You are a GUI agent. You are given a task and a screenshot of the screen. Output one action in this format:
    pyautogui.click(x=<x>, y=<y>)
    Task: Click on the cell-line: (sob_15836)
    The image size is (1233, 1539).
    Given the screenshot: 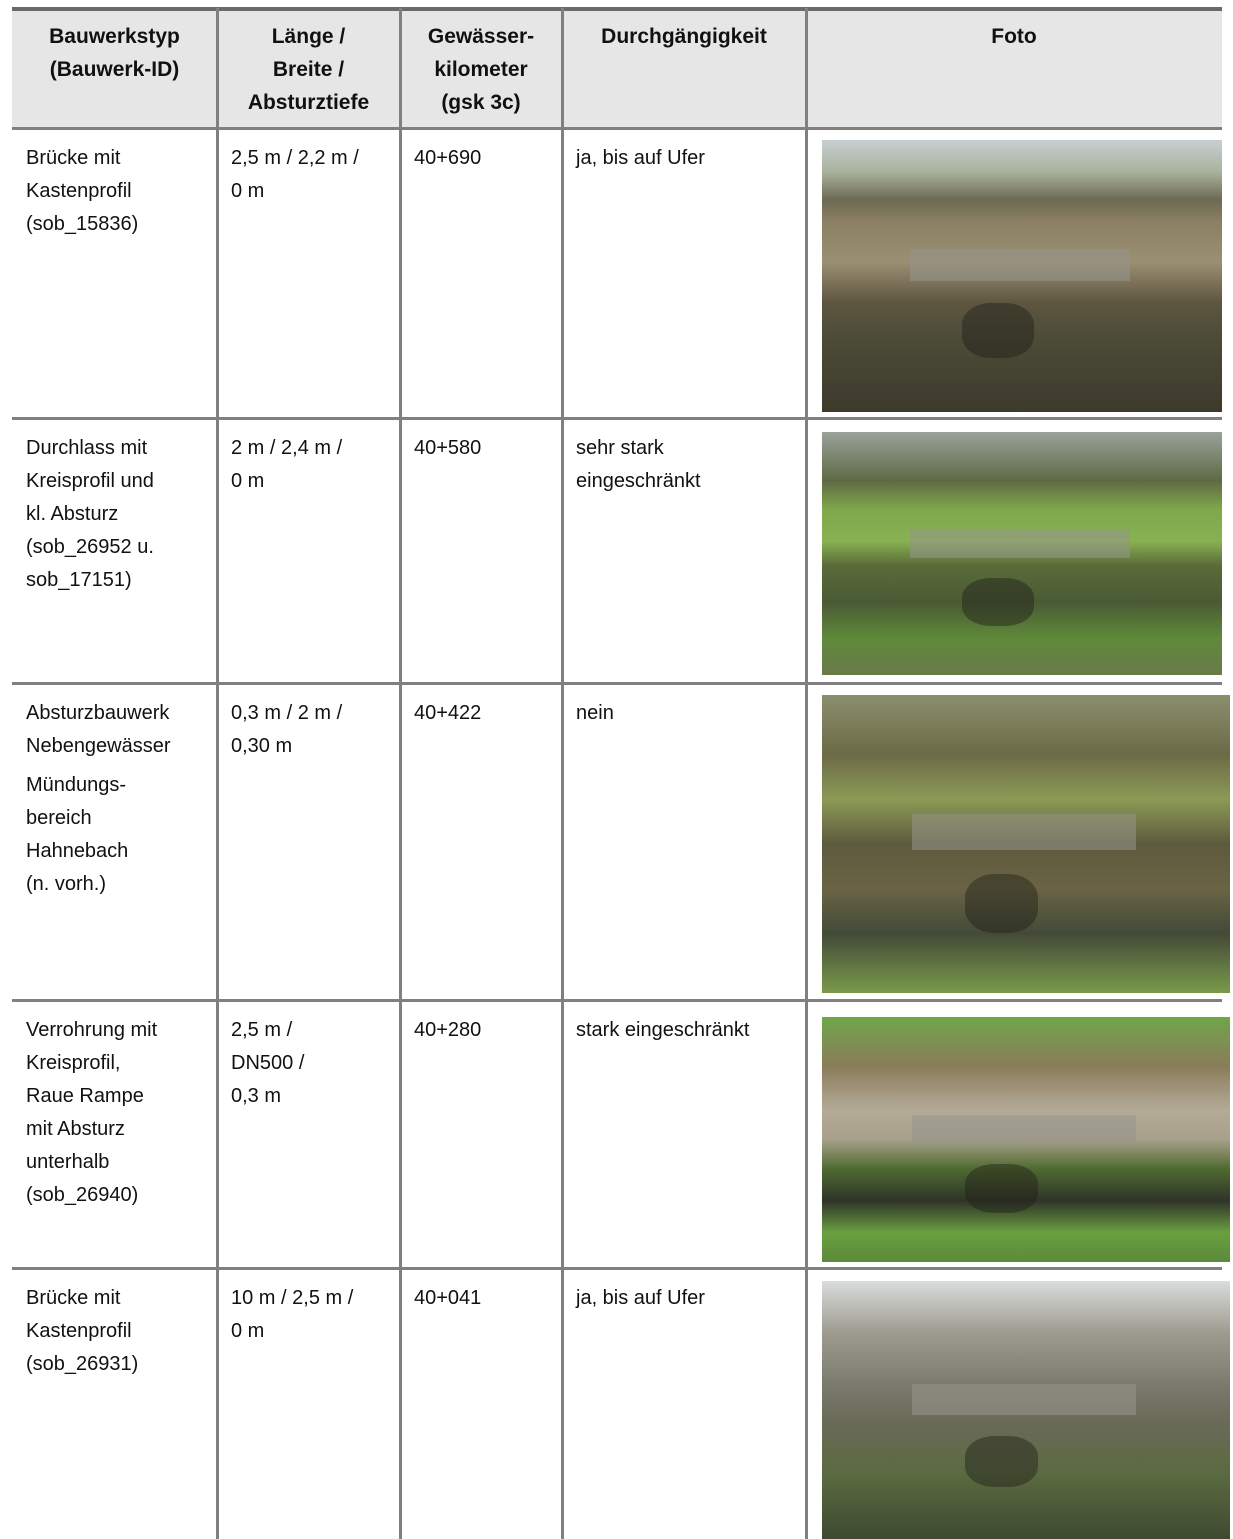 What is the action you would take?
    pyautogui.click(x=82, y=224)
    